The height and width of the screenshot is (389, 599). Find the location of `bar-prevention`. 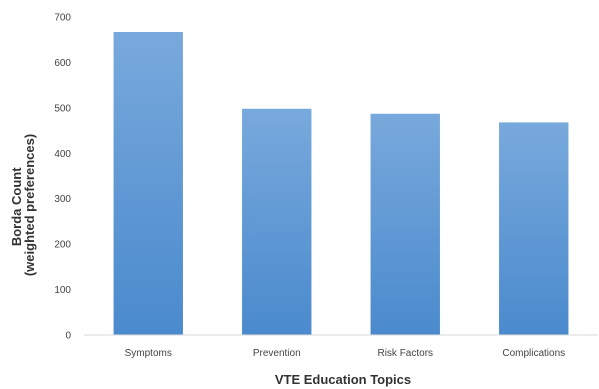

bar-prevention is located at coordinates (277, 221).